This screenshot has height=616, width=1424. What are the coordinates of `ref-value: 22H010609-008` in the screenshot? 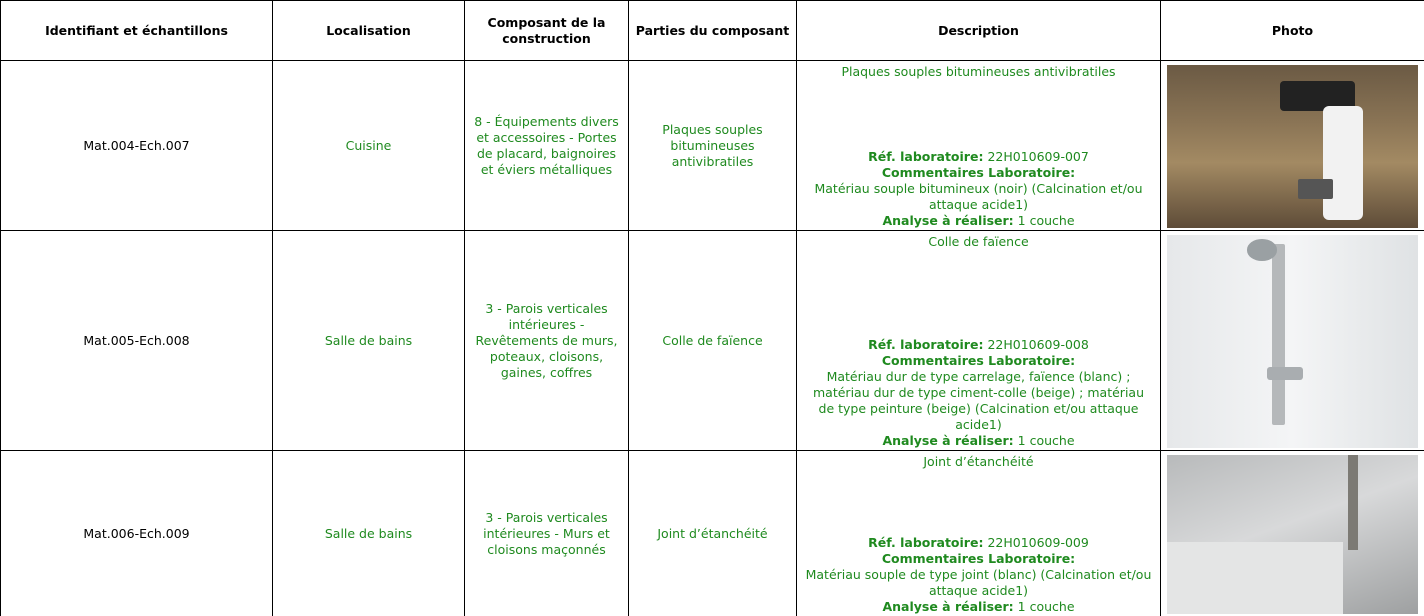 It's located at (1038, 344).